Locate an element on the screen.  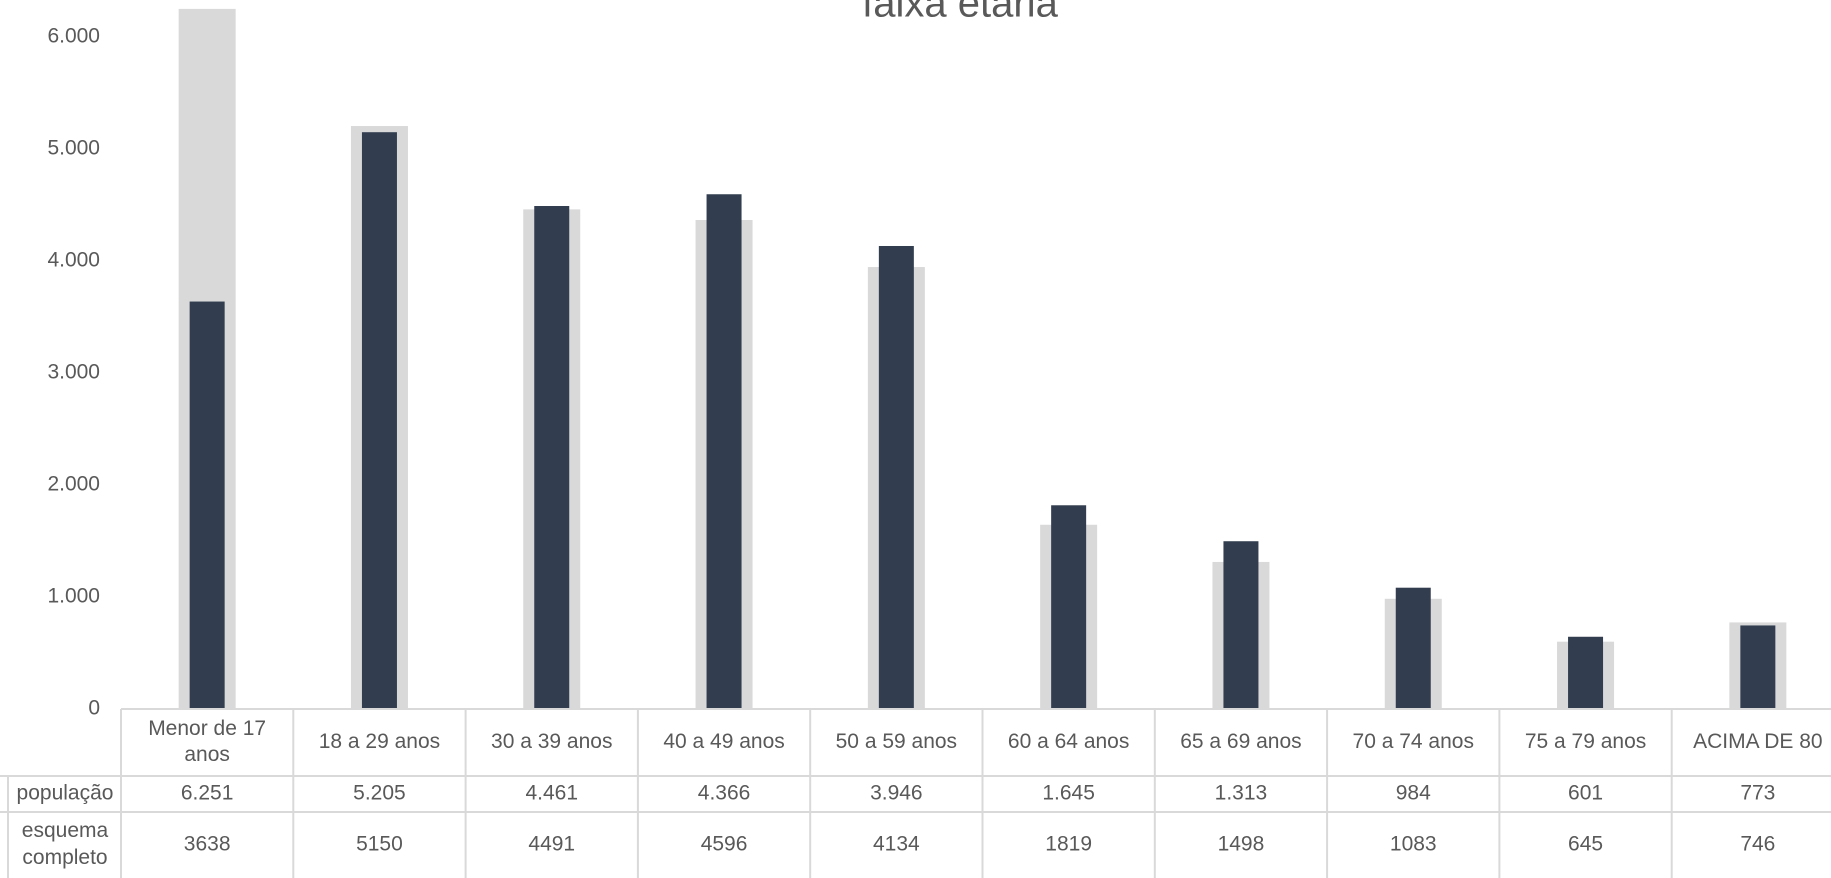
data-label: 3638 is located at coordinates (207, 844).